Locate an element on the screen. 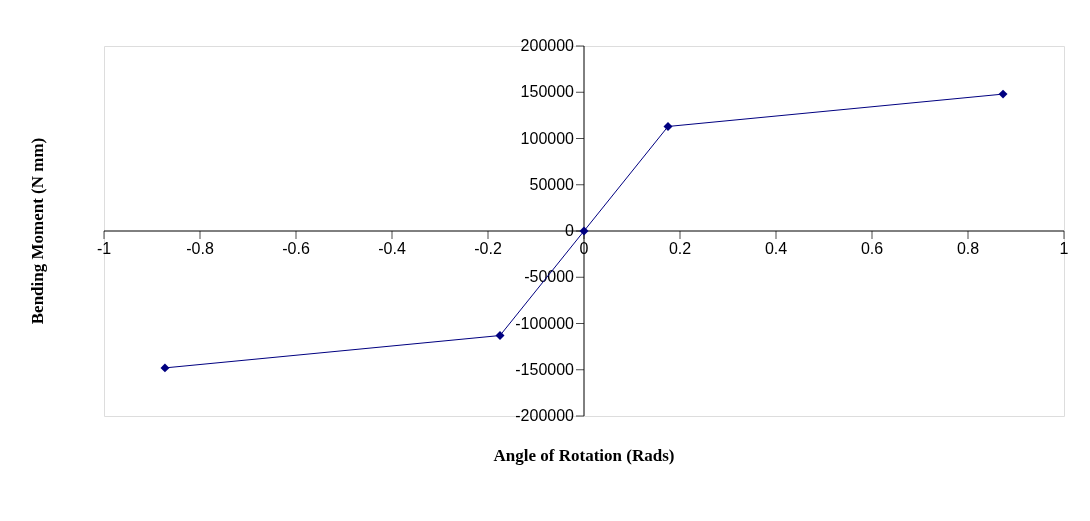 This screenshot has height=521, width=1090. x-tick-label: -0.6 is located at coordinates (296, 248).